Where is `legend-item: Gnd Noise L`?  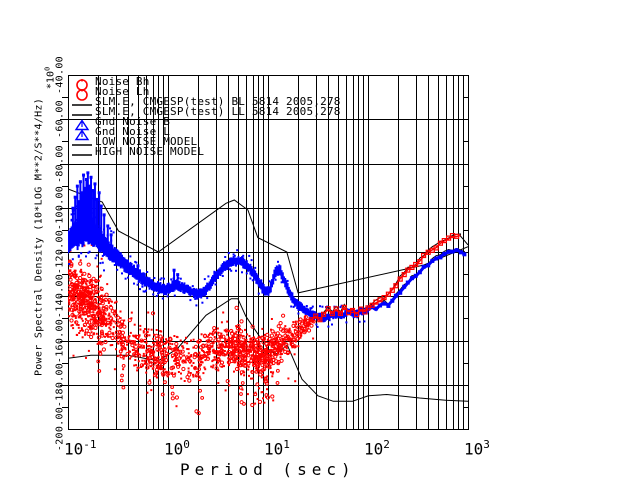
legend-item: Gnd Noise L is located at coordinates (120, 133).